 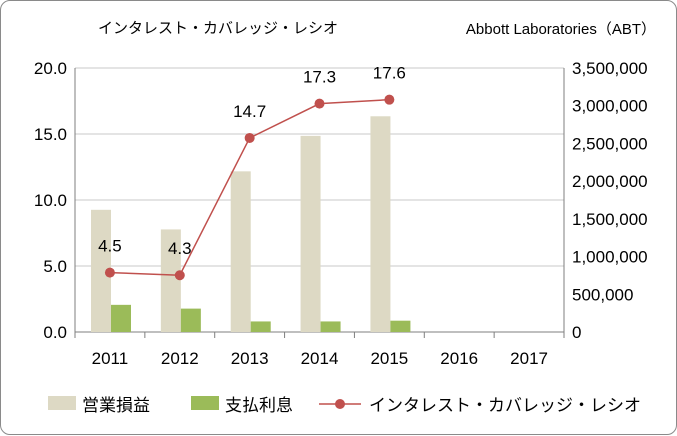 What do you see at coordinates (259, 405) in the screenshot?
I see `legend-label: 支払利息` at bounding box center [259, 405].